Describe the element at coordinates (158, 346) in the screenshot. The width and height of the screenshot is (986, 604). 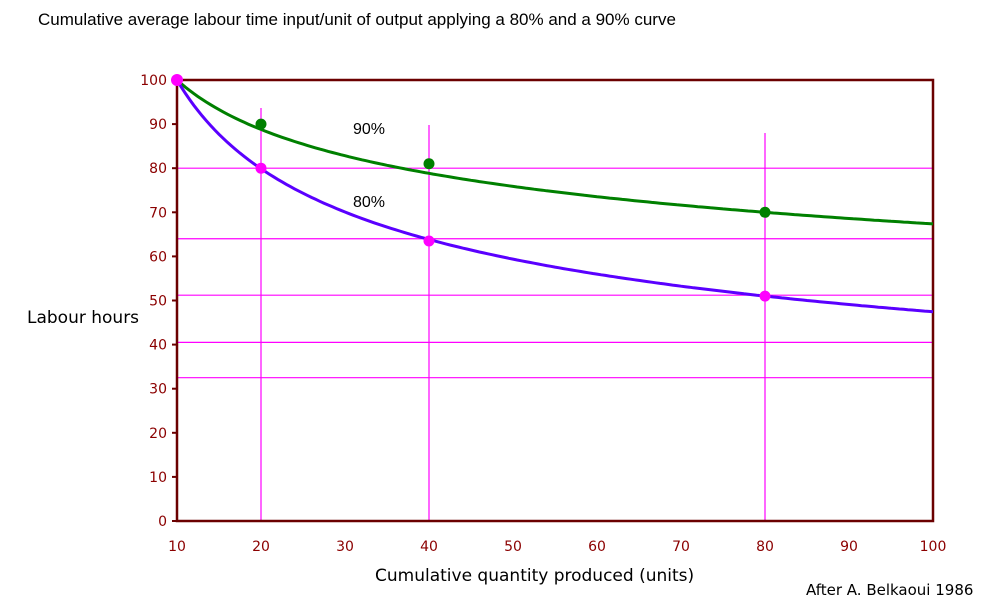
I see `y-tick-label: 40` at that location.